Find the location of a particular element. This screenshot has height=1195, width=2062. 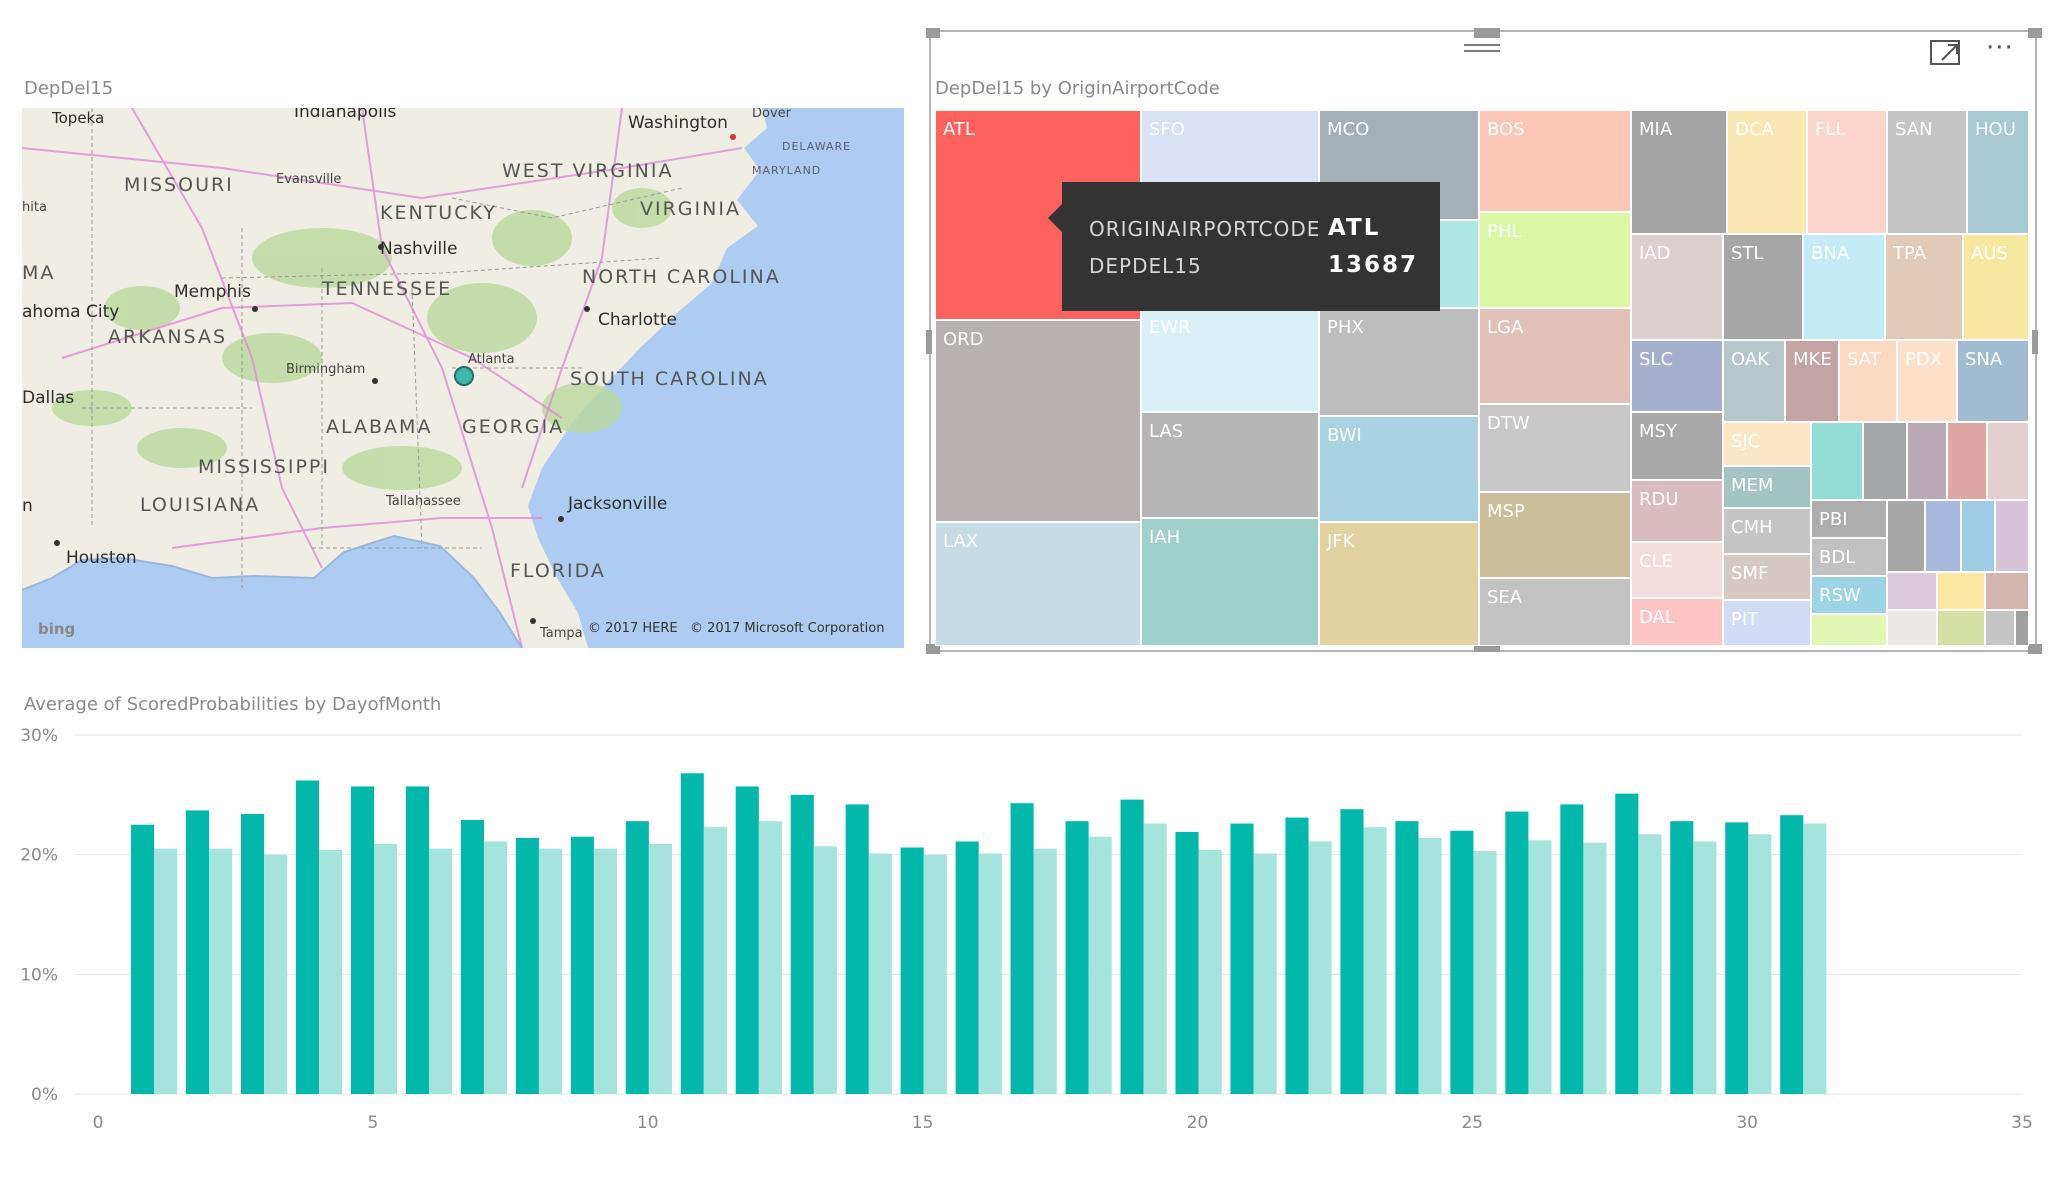

treemap-cell-iah: IAH is located at coordinates (1230, 582).